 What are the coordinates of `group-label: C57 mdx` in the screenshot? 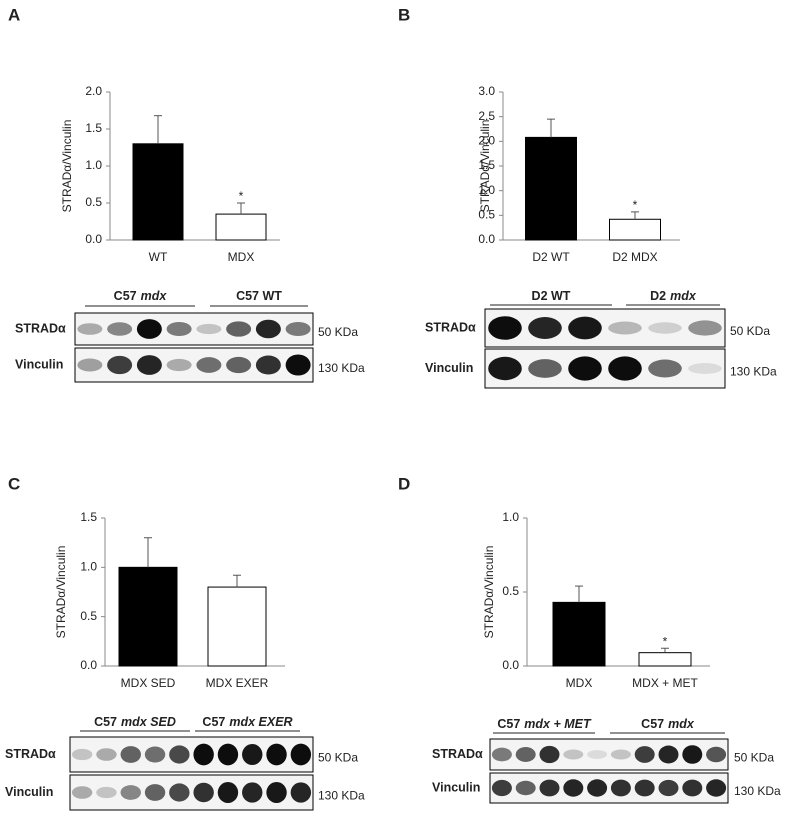 It's located at (141, 296).